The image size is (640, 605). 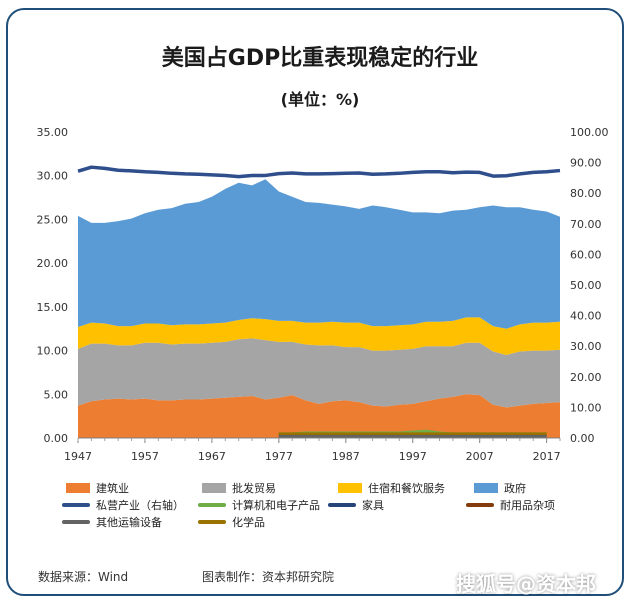 I want to click on y-left-tick-label: 5.00, so click(x=56, y=394).